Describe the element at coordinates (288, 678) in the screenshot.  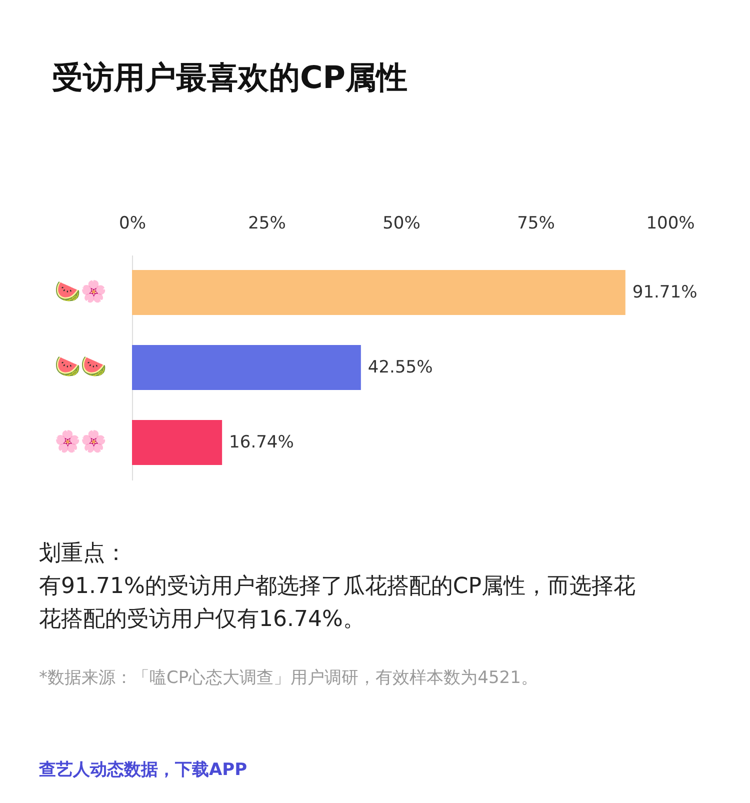
I see `text: *数据来源：「嗑CP心态大调查」用户调研，有效样本数为4521。` at that location.